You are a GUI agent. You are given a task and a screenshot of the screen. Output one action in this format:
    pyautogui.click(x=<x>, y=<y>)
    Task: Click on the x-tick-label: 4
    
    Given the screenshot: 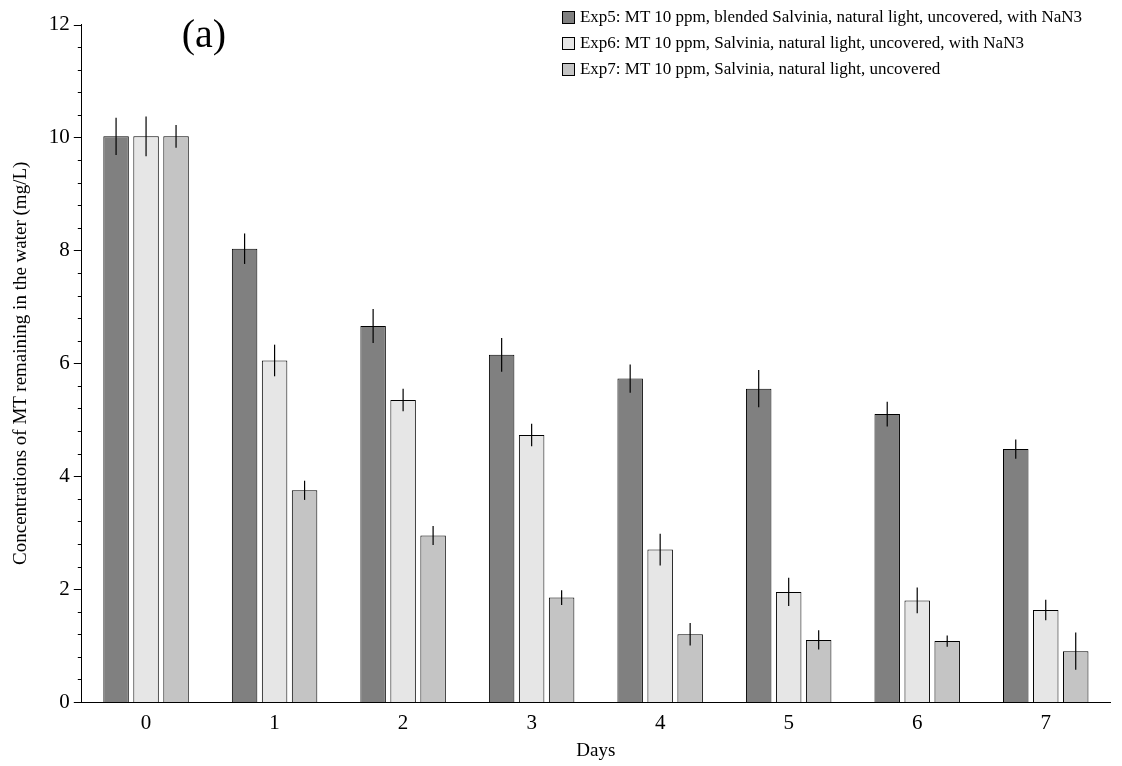 What is the action you would take?
    pyautogui.click(x=660, y=722)
    